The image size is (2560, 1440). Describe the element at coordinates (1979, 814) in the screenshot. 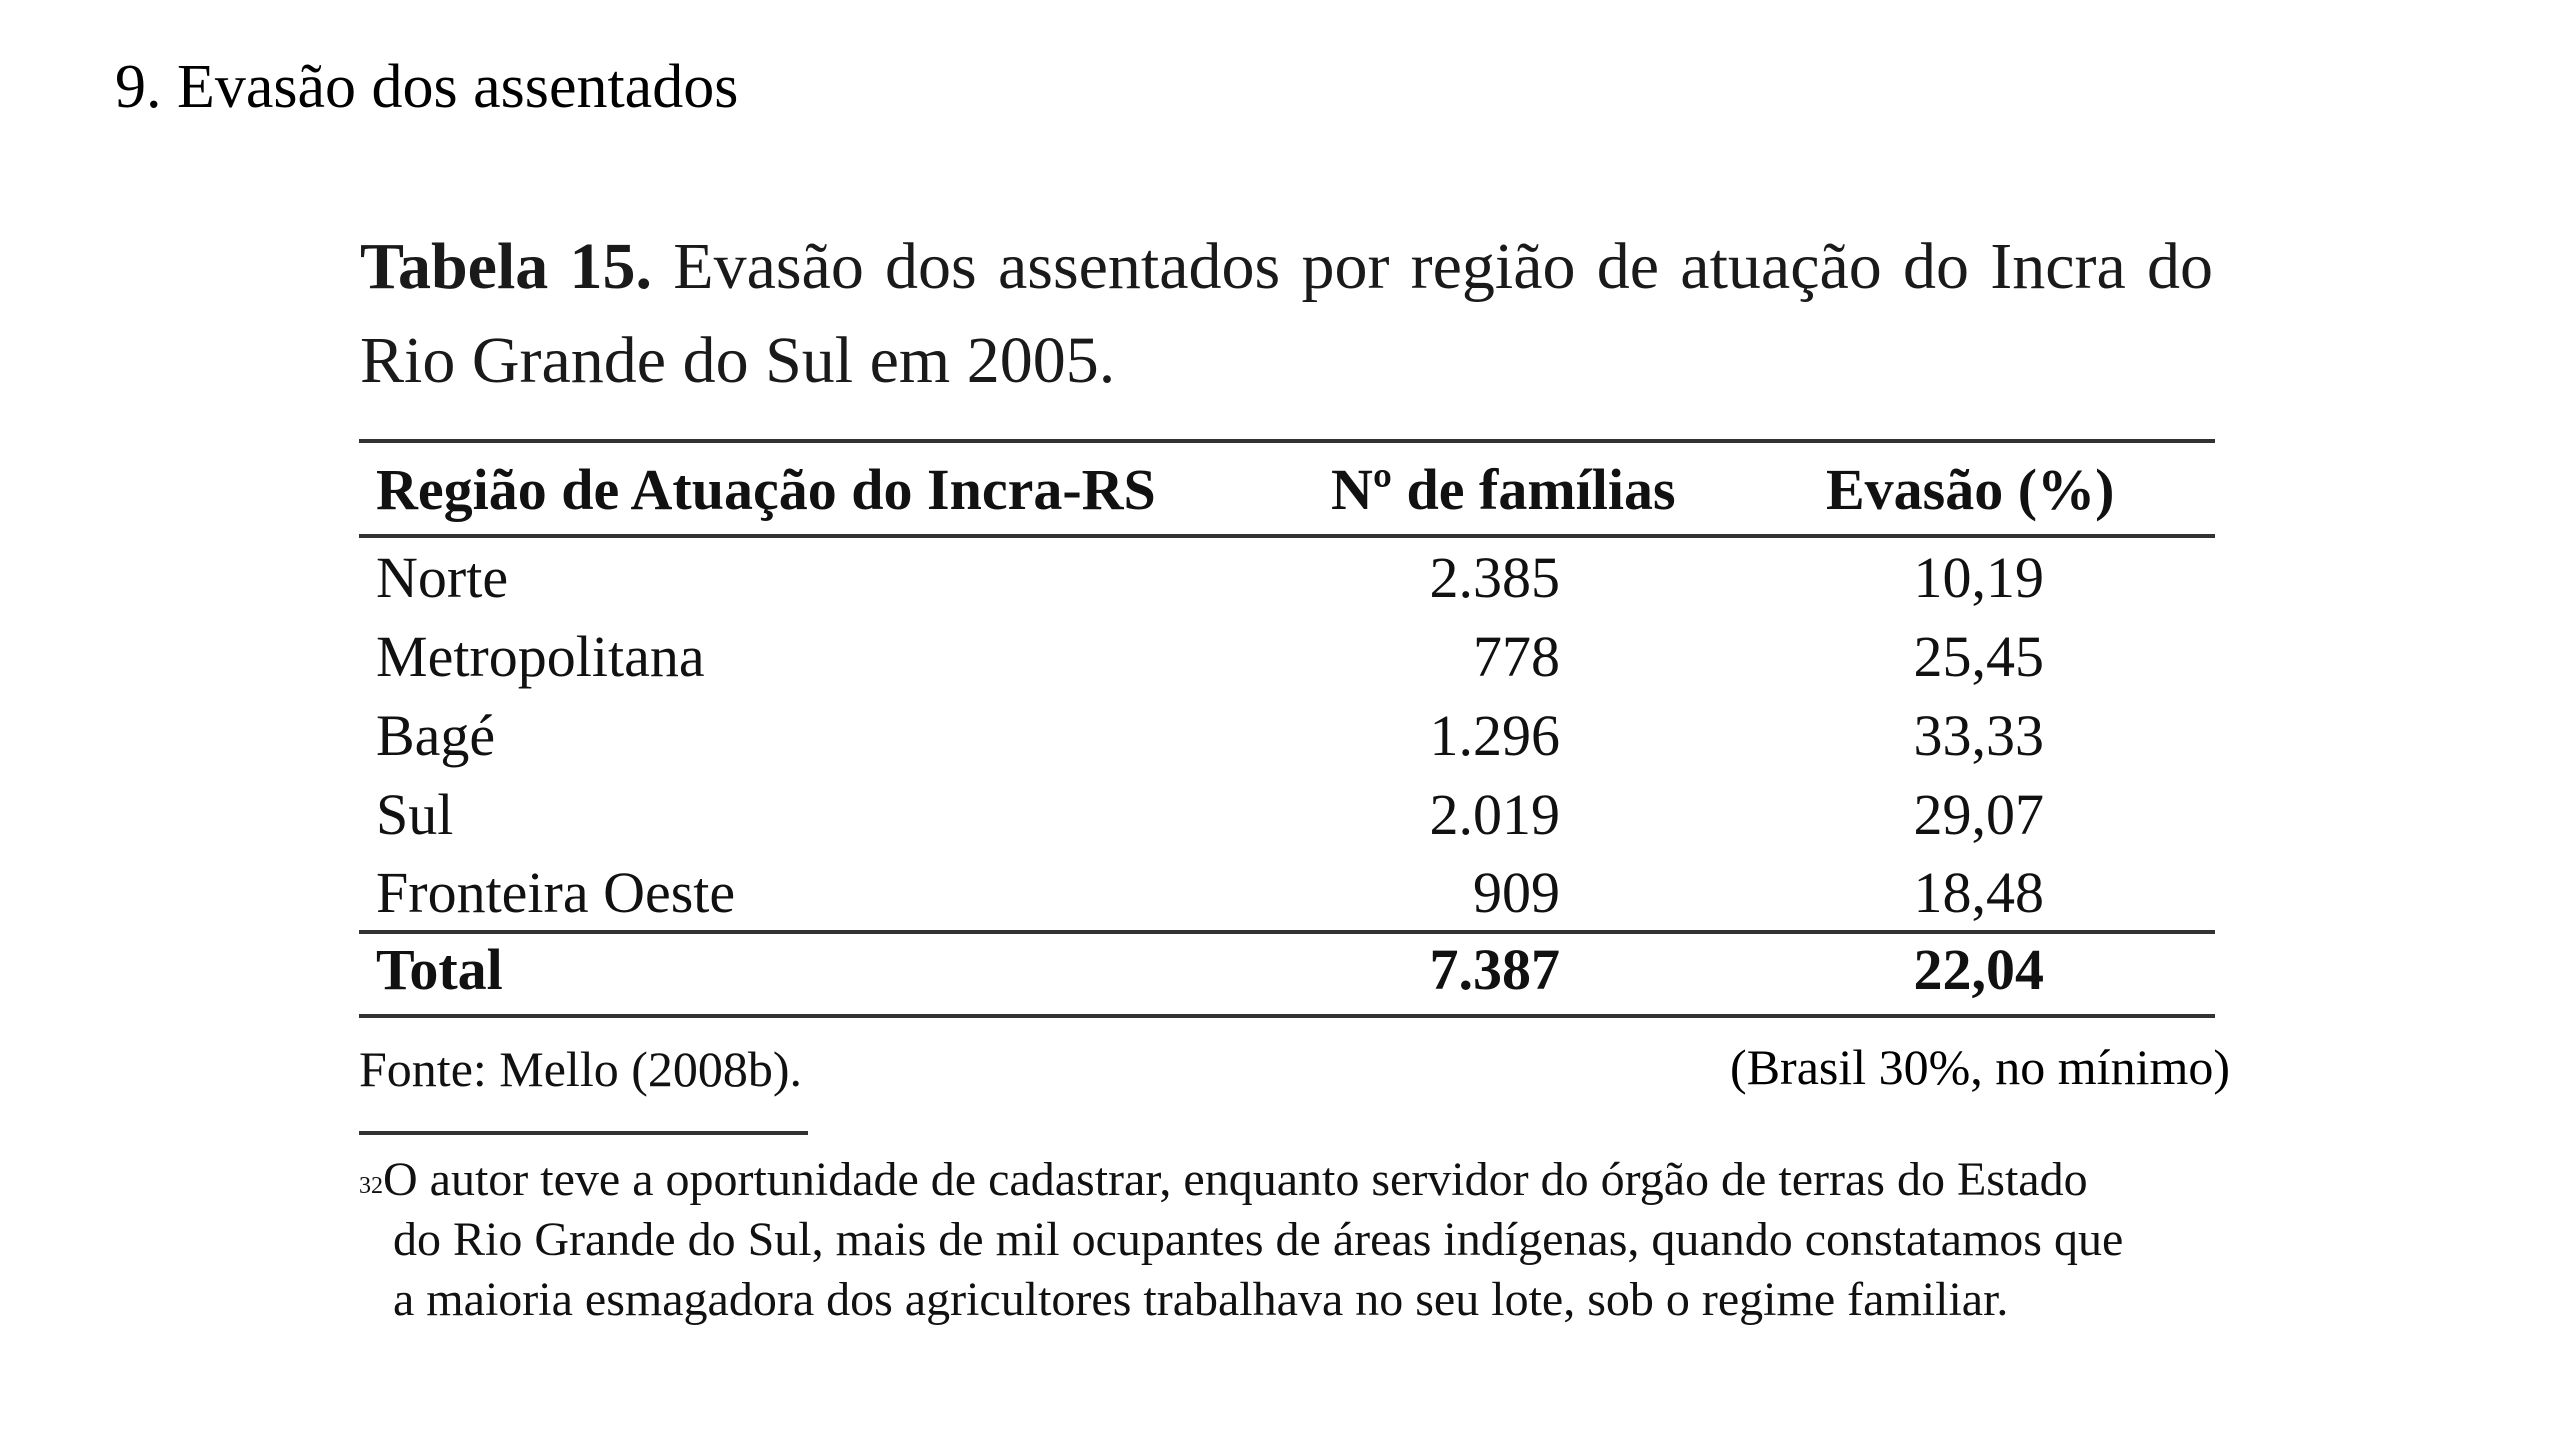

I see `cell-evasion: 29,07` at that location.